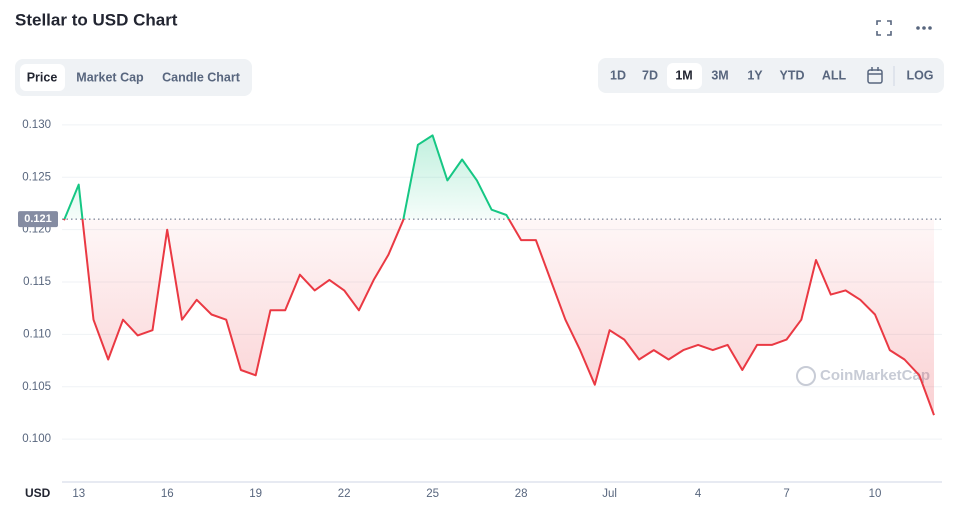 The width and height of the screenshot is (966, 511). I want to click on tab-selected, so click(42, 77).